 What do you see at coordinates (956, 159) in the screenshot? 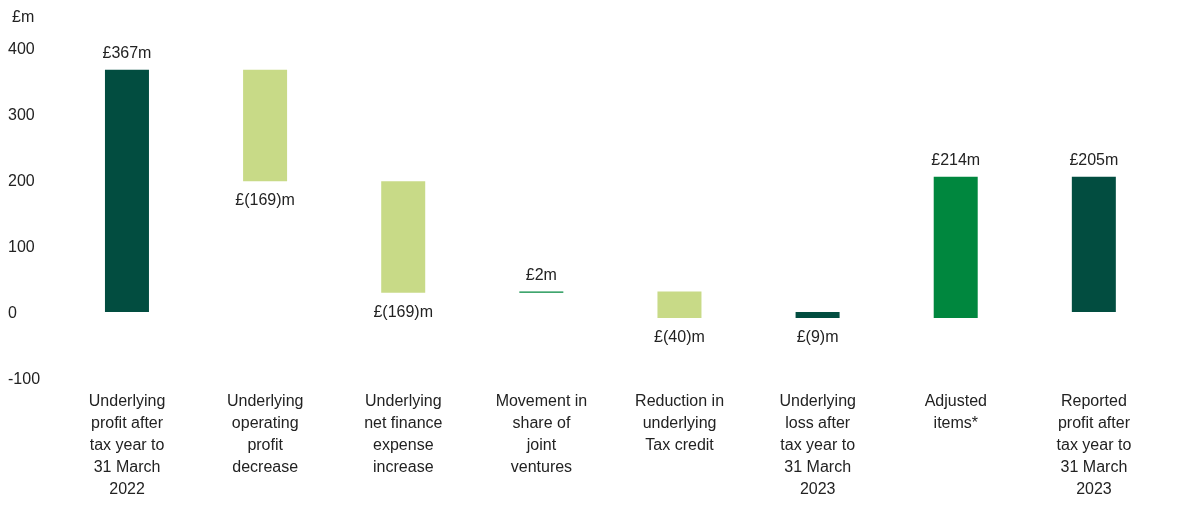
I see `data-label: £214m` at bounding box center [956, 159].